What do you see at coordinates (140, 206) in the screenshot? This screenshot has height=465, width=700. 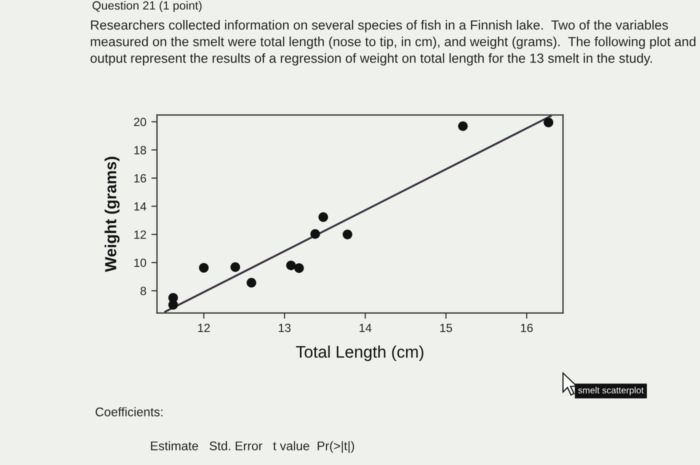 I see `y-tick-label: 14` at bounding box center [140, 206].